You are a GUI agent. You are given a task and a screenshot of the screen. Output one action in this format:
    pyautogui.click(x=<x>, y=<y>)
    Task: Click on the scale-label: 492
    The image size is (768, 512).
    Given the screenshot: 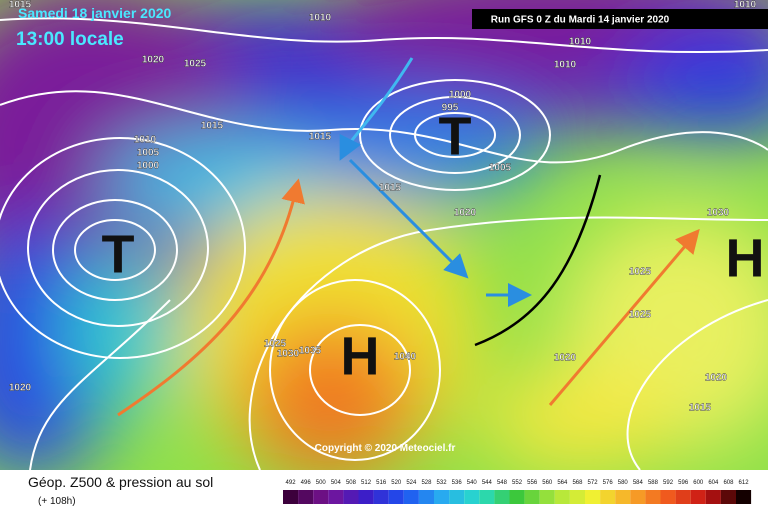 What is the action you would take?
    pyautogui.click(x=291, y=483)
    